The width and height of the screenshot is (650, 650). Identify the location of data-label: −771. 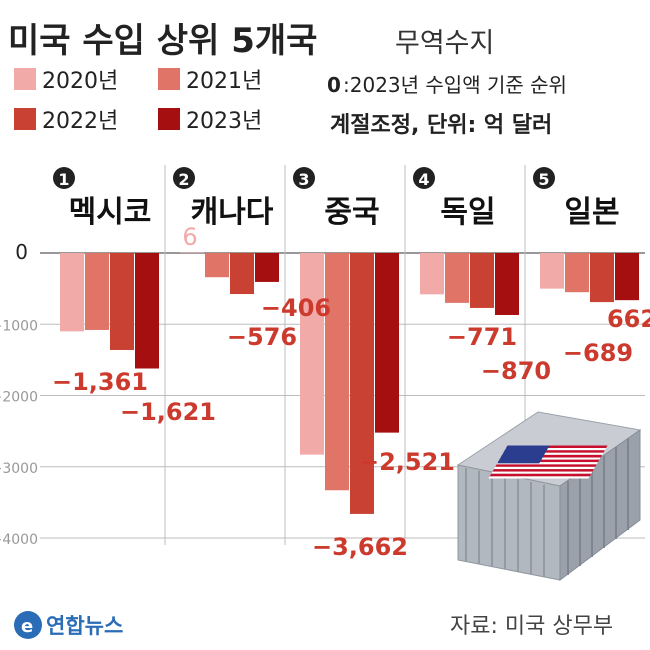
(482, 337).